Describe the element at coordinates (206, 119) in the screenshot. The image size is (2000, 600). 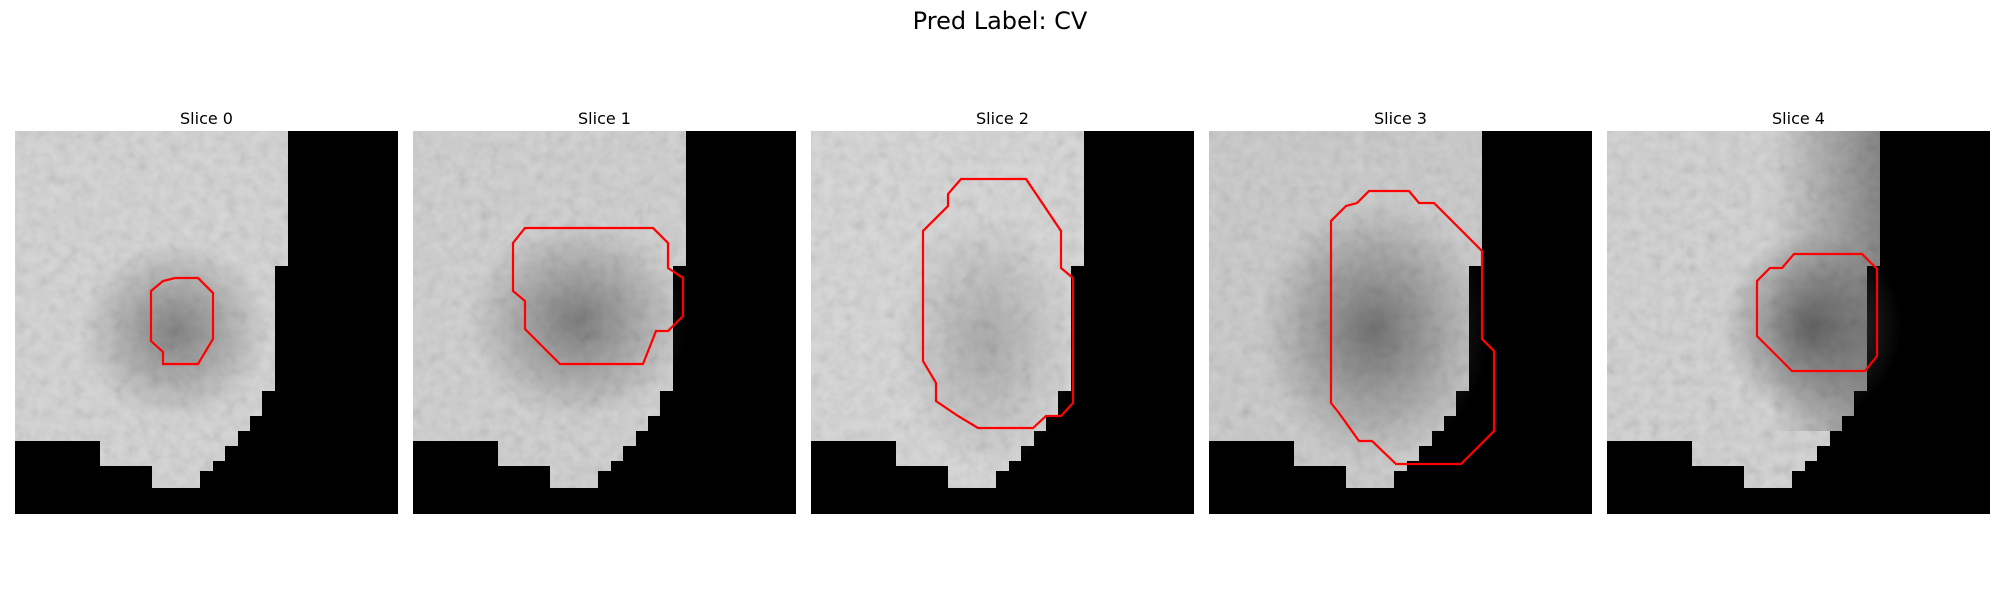
I see `slice-title: Slice 0` at that location.